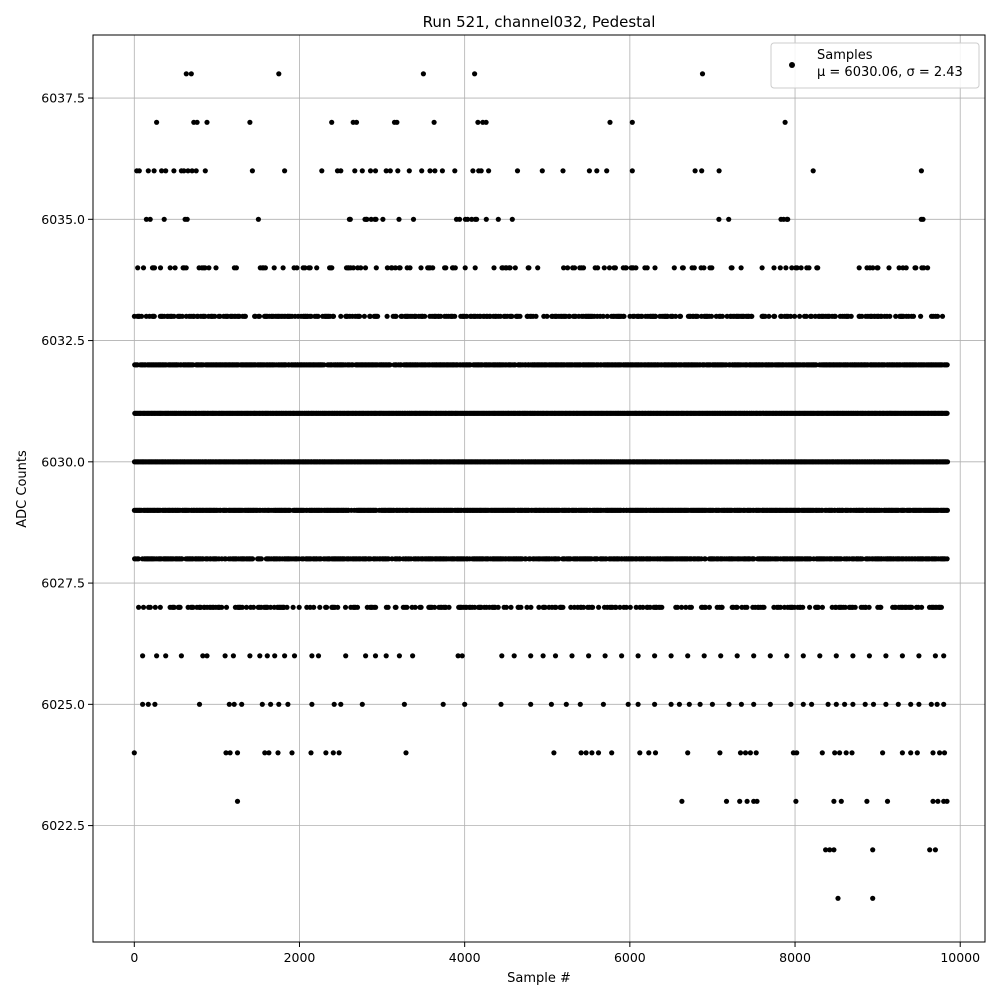 Image resolution: width=1000 pixels, height=1000 pixels. I want to click on y-tick-label: 6032.5, so click(63, 340).